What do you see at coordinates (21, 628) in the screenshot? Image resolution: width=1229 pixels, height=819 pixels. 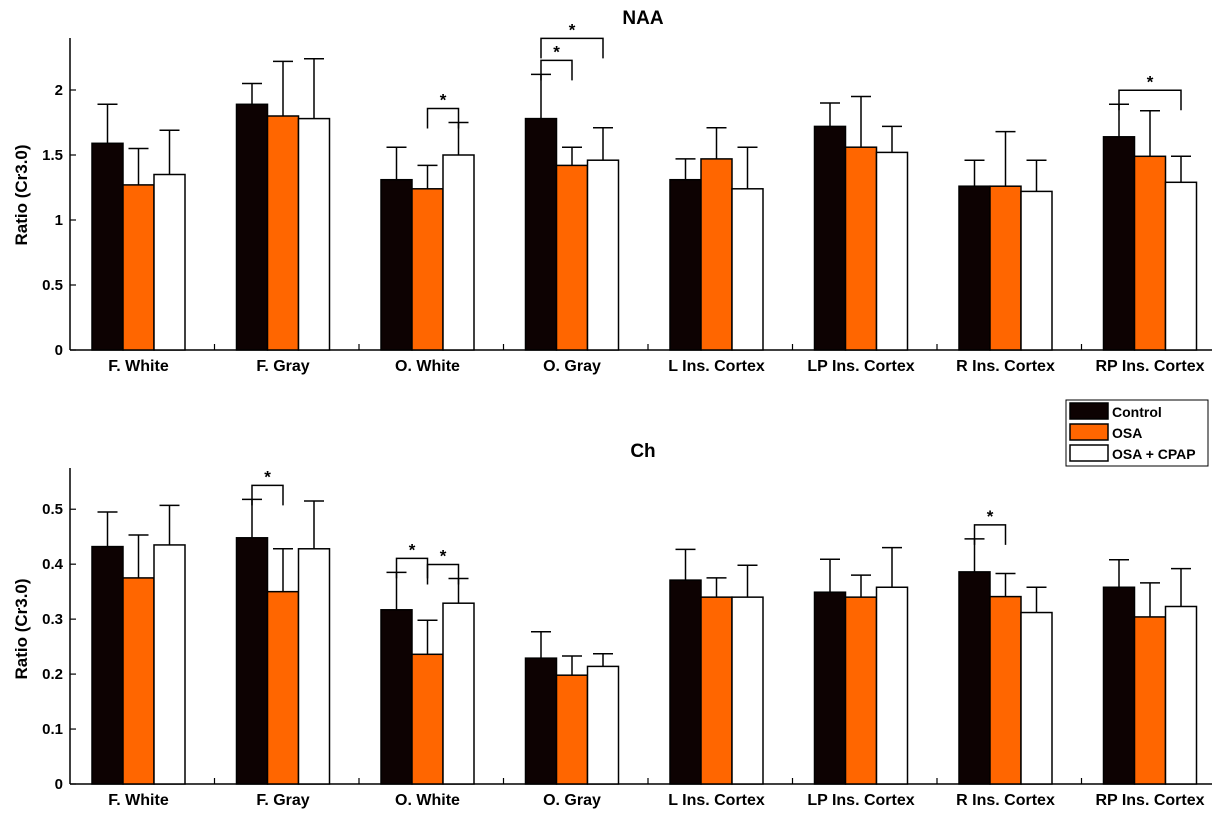 I see `ch-y-axis-label: Ratio (Cr3.0)` at bounding box center [21, 628].